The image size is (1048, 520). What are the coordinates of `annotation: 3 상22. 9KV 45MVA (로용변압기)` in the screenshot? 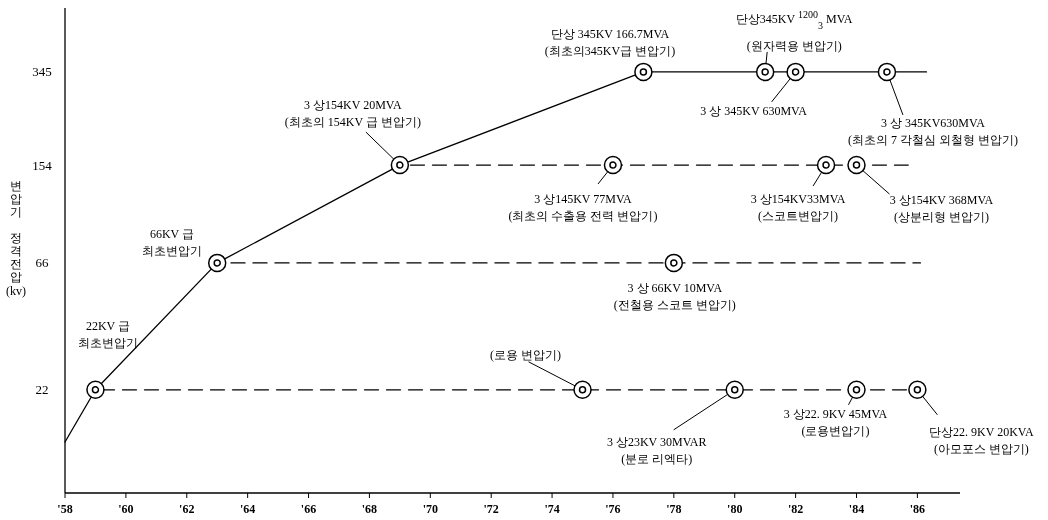 It's located at (835, 422).